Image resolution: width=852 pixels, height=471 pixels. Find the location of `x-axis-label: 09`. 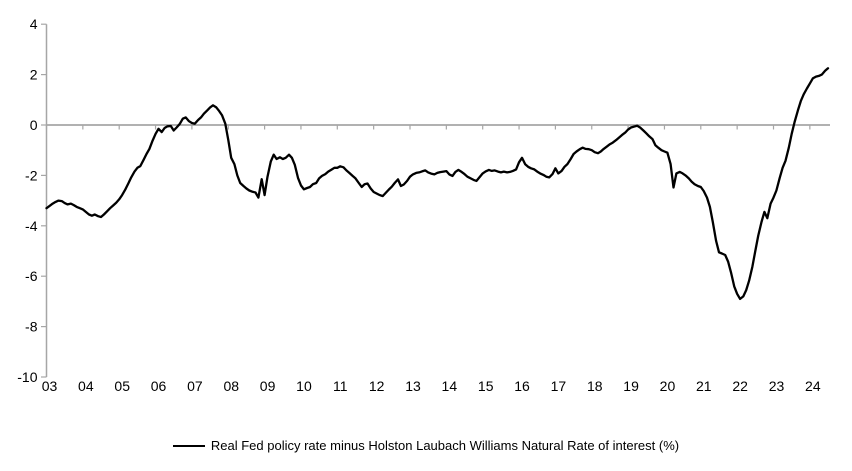

x-axis-label: 09 is located at coordinates (268, 386).